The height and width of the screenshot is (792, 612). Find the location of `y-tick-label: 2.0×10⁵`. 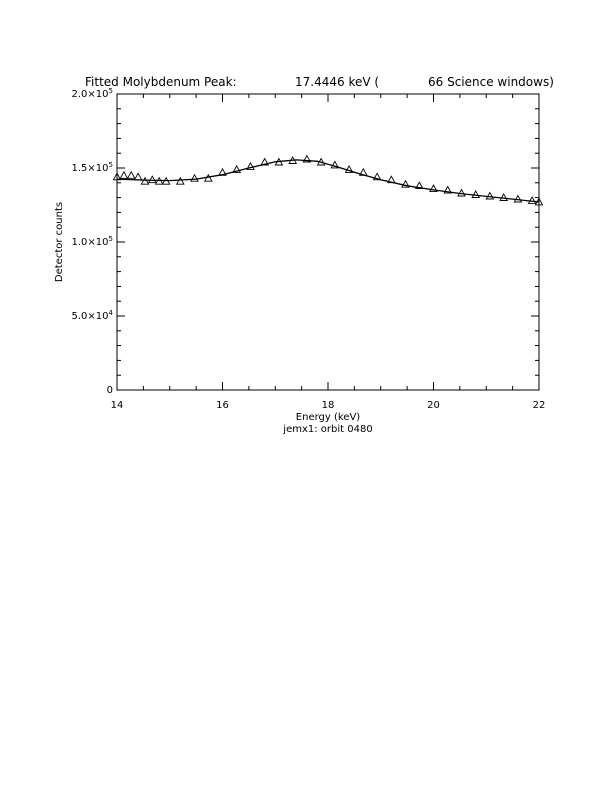

y-tick-label: 2.0×10⁵ is located at coordinates (92, 93).